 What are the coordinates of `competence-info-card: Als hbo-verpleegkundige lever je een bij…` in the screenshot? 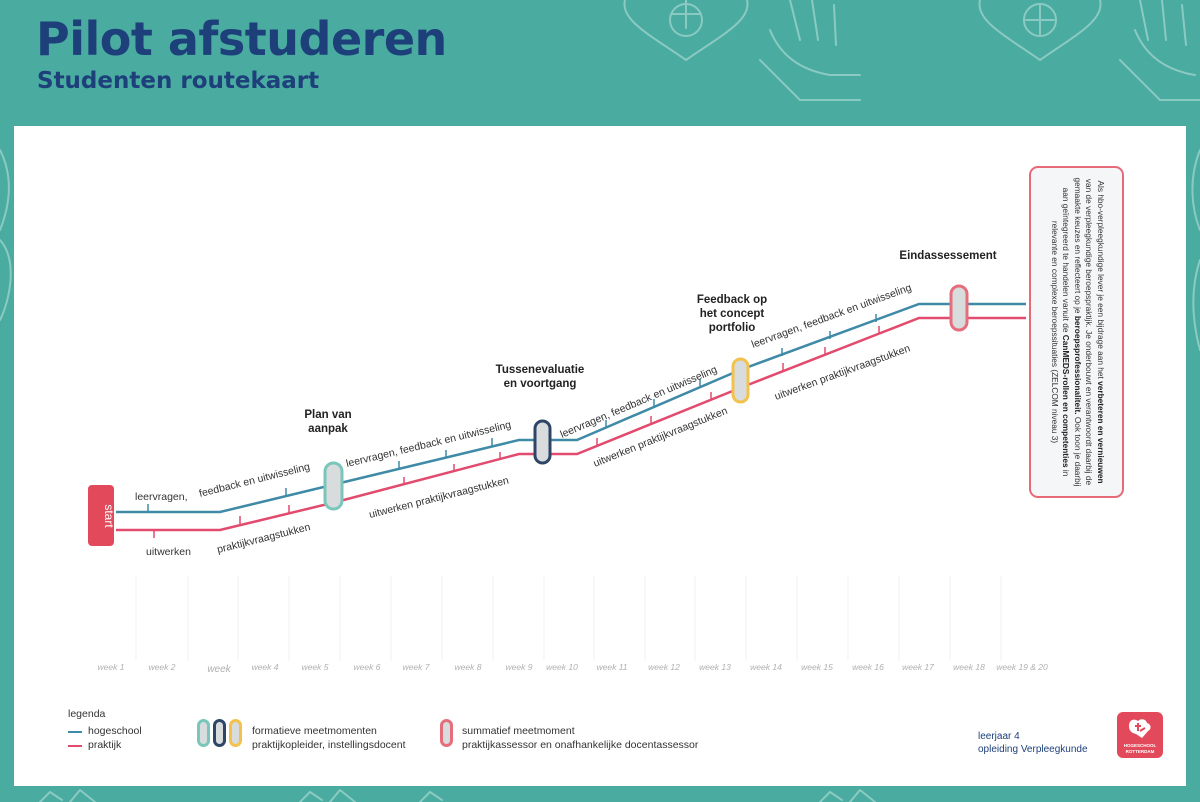 It's located at (1076, 332).